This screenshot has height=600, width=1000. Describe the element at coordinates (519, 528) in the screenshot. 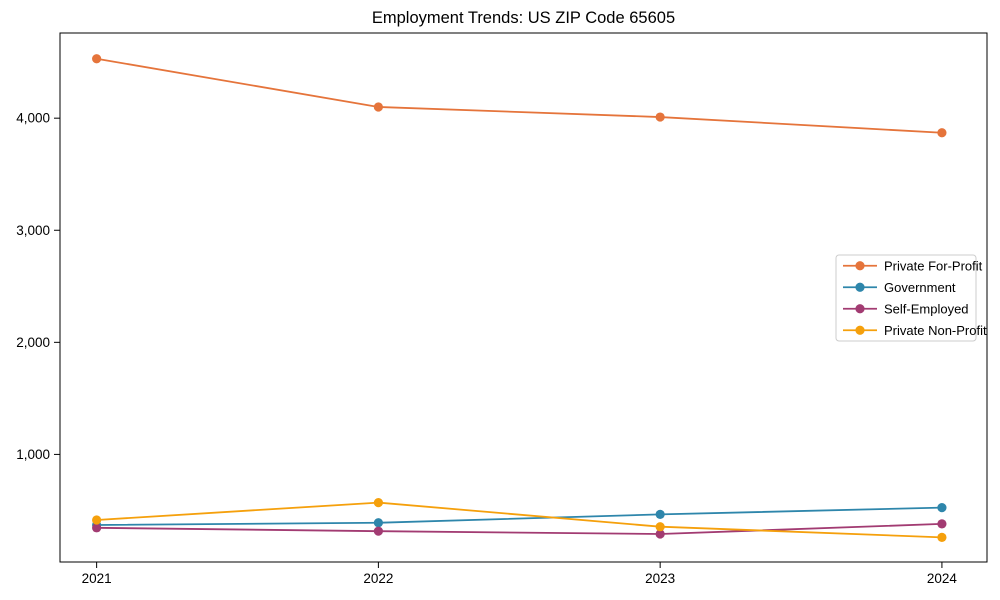

I see `series-line-self-employed` at that location.